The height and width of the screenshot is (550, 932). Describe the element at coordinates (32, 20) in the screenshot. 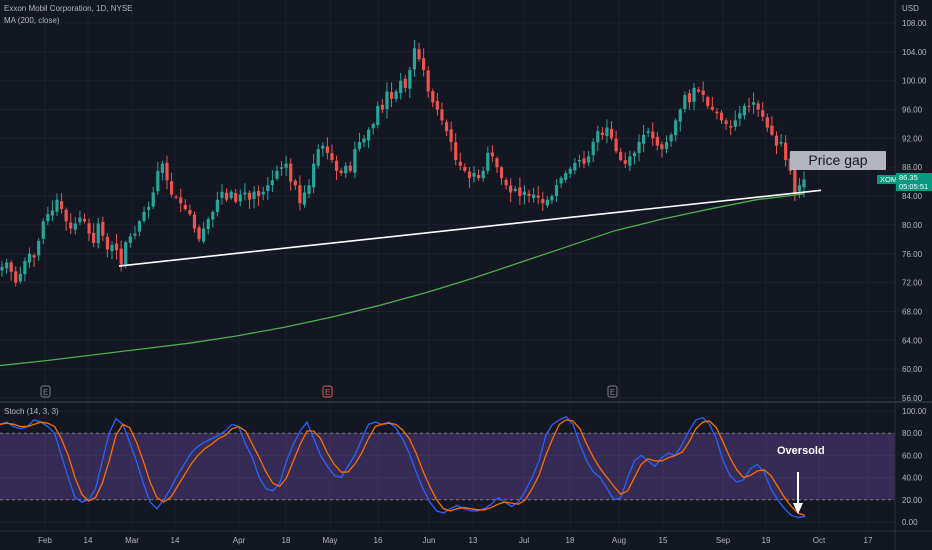

I see `ma-indicator-label: MA (200, close)` at that location.